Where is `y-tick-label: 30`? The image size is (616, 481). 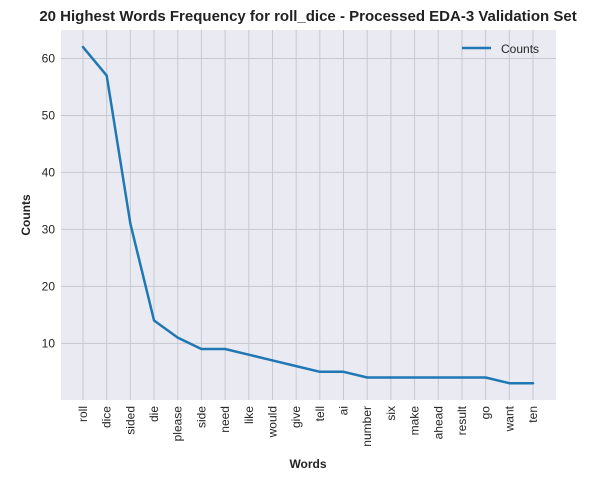 y-tick-label: 30 is located at coordinates (49, 229).